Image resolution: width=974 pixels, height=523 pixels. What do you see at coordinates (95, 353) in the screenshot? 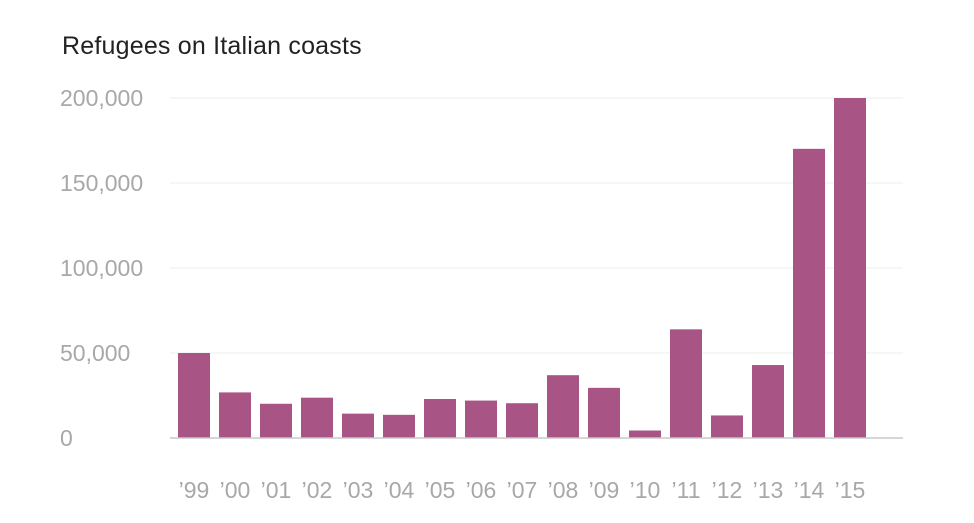
I see `y-tick-label: 50,000` at bounding box center [95, 353].